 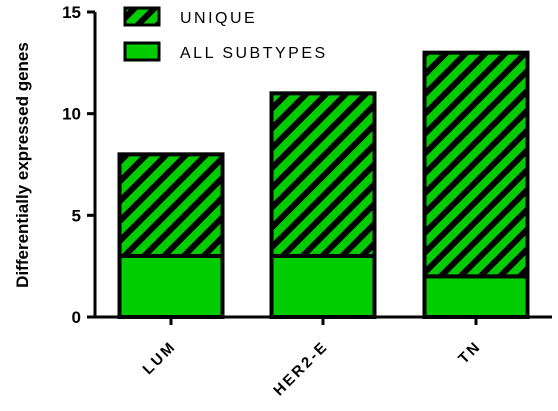 What do you see at coordinates (71, 12) in the screenshot?
I see `y-tick-label-15: 15` at bounding box center [71, 12].